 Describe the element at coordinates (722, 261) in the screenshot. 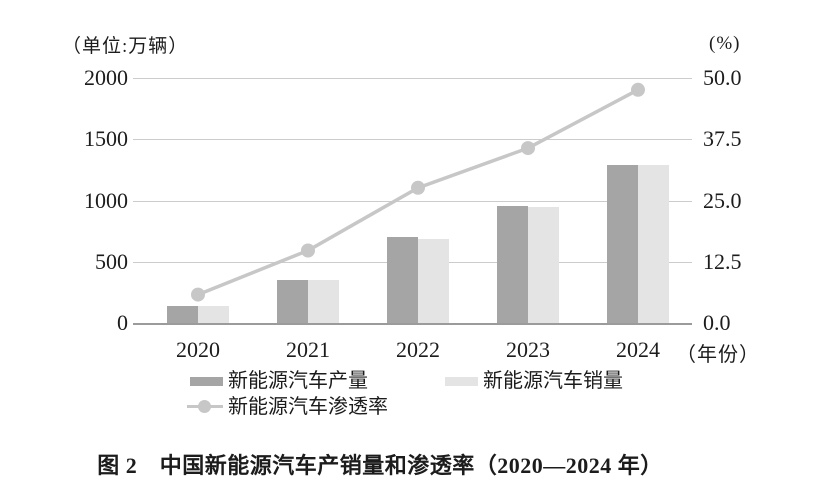

I see `right-axis-tick-label: 12.5` at that location.